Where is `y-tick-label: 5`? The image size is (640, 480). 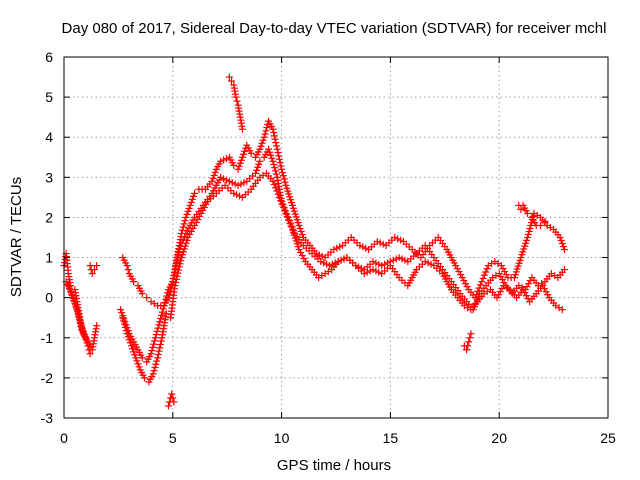
y-tick-label: 5 is located at coordinates (49, 97).